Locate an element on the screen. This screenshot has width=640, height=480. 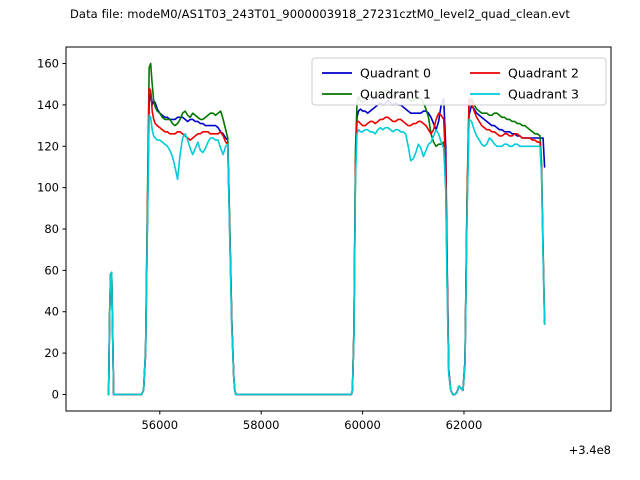
x-tick-label: 56000 is located at coordinates (159, 425).